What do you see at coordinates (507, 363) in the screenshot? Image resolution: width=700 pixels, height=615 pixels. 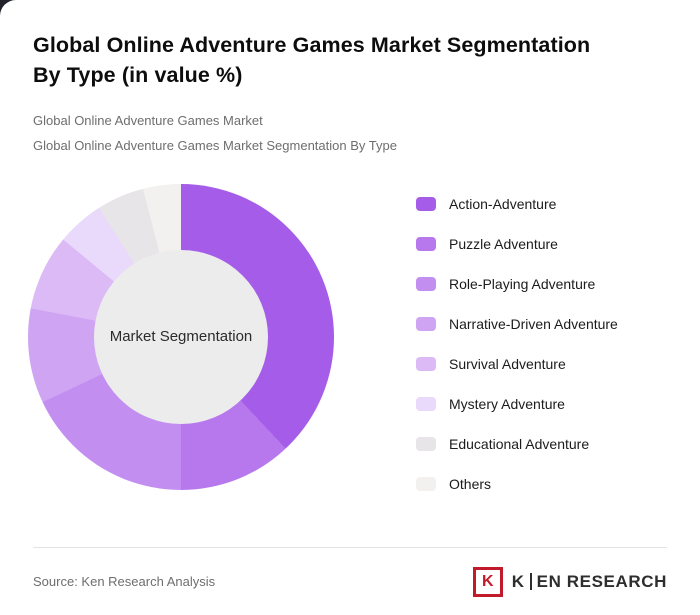 I see `legend-label: Survival Adventure` at bounding box center [507, 363].